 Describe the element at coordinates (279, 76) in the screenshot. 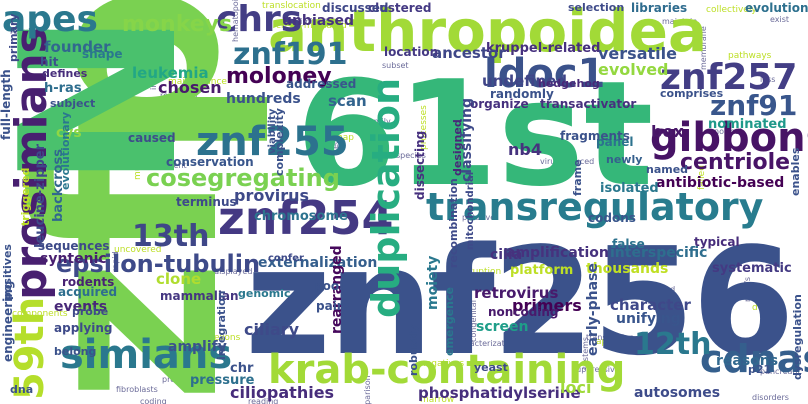

I see `word-moloney: moloney` at that location.